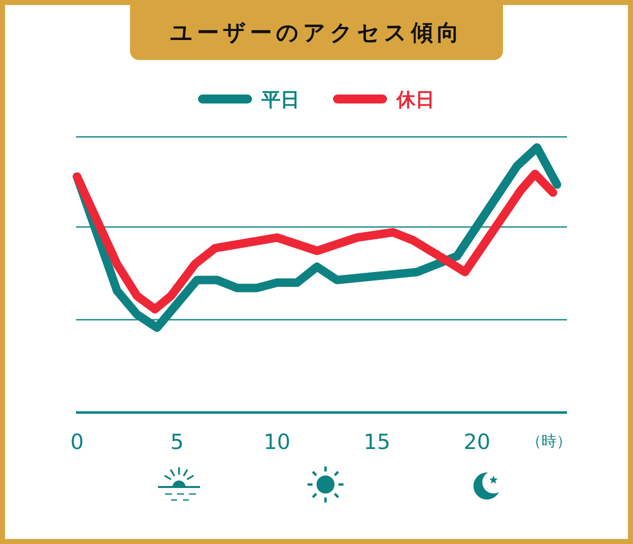  Describe the element at coordinates (316, 33) in the screenshot. I see `chart-title: ユーザーのアクセス傾向` at that location.